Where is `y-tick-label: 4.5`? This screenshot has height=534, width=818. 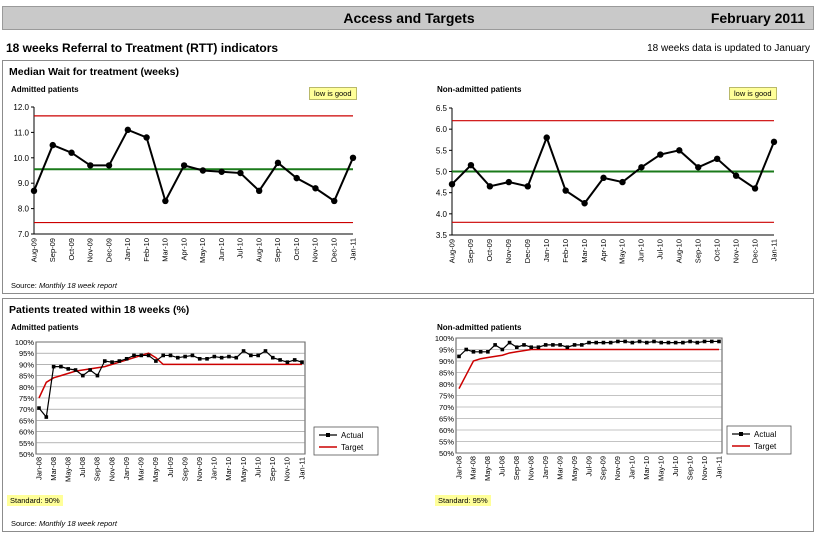
y-tick-label: 4.5 is located at coordinates (442, 193).